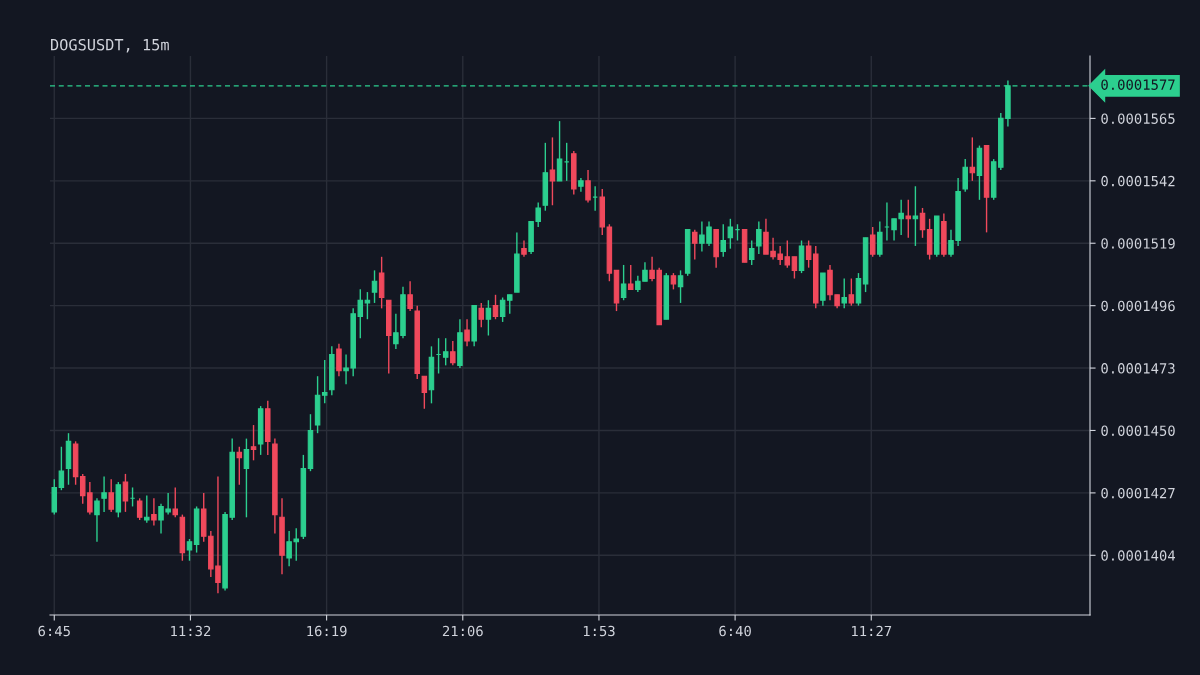 This screenshot has width=1200, height=675. I want to click on y-tick-label: 0.0001565, so click(1138, 118).